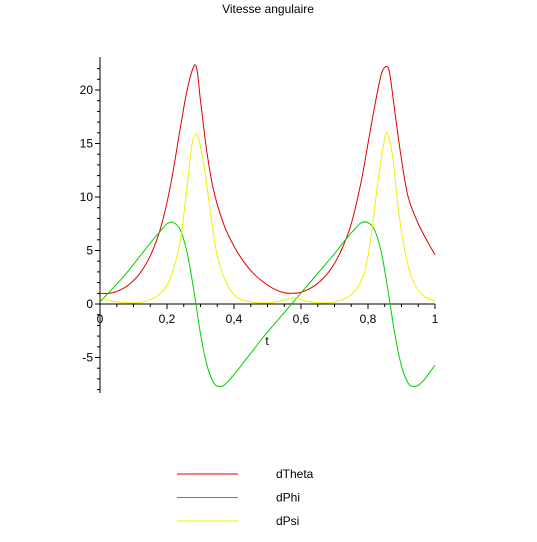  Describe the element at coordinates (89, 304) in the screenshot. I see `y-tick-label: 0` at that location.